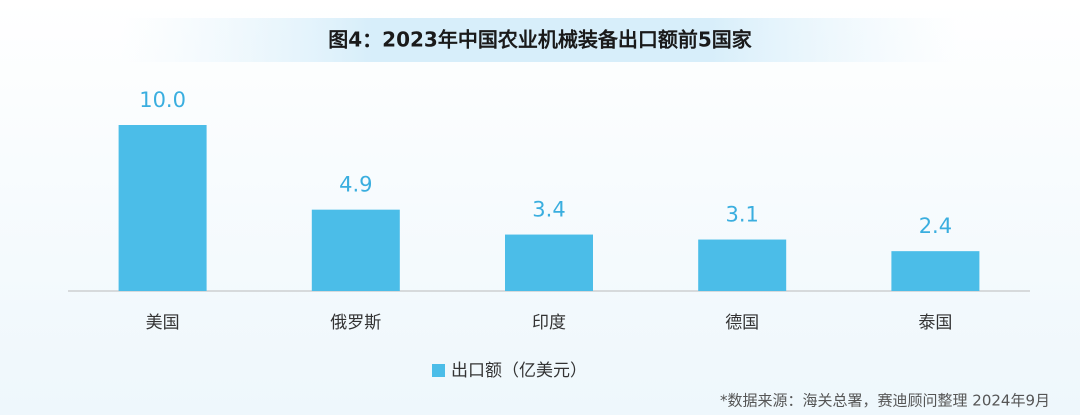 This screenshot has width=1080, height=415. Describe the element at coordinates (162, 100) in the screenshot. I see `value-label: 10.0` at that location.